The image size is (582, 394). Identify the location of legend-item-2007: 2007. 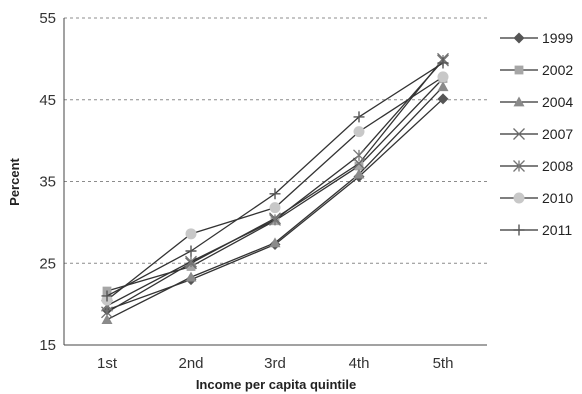
(536, 134).